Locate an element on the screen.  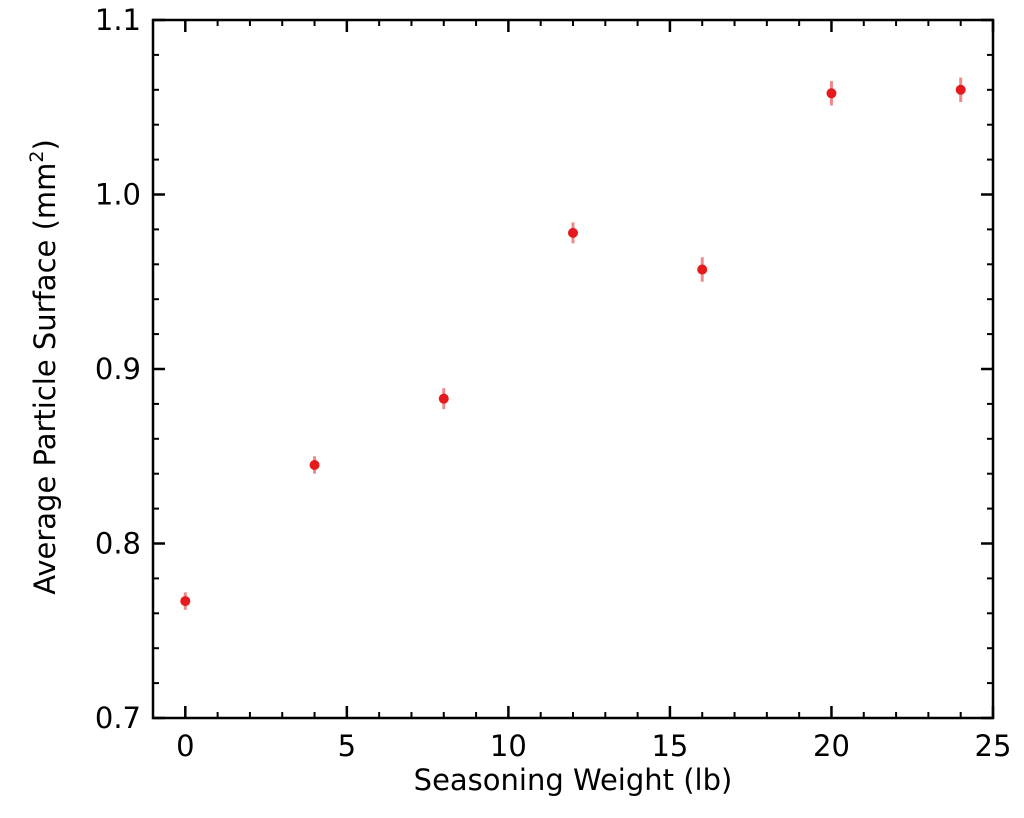
y-tick-label: 0.7 is located at coordinates (118, 718).